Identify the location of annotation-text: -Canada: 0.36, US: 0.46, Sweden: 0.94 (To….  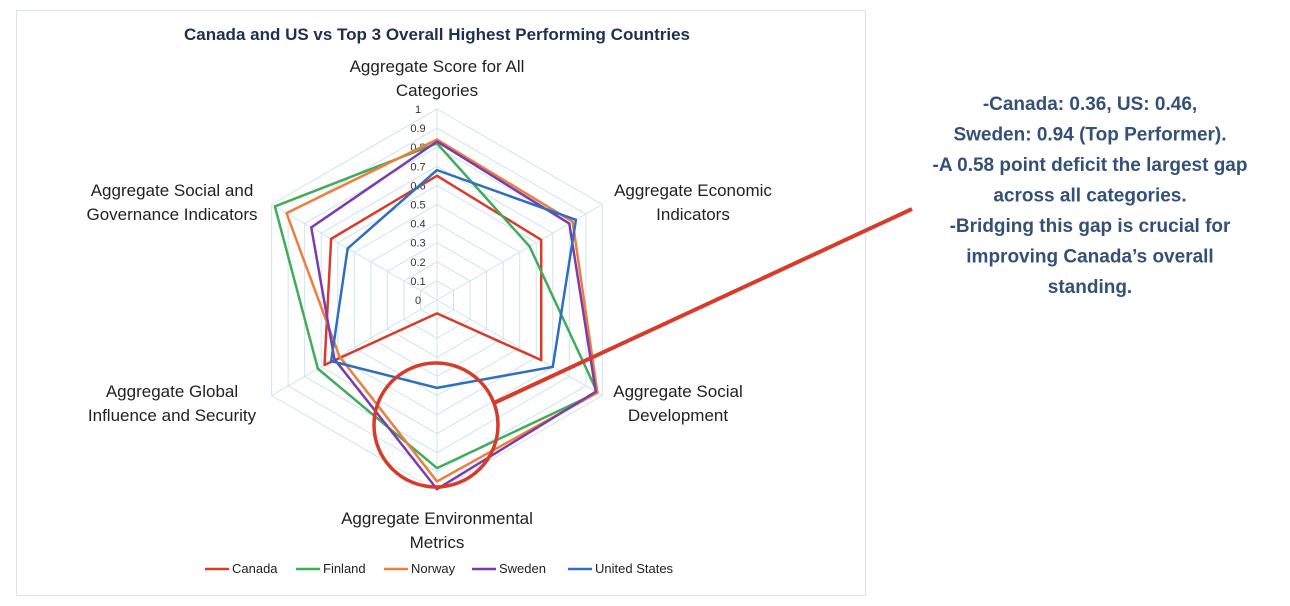
(1090, 196).